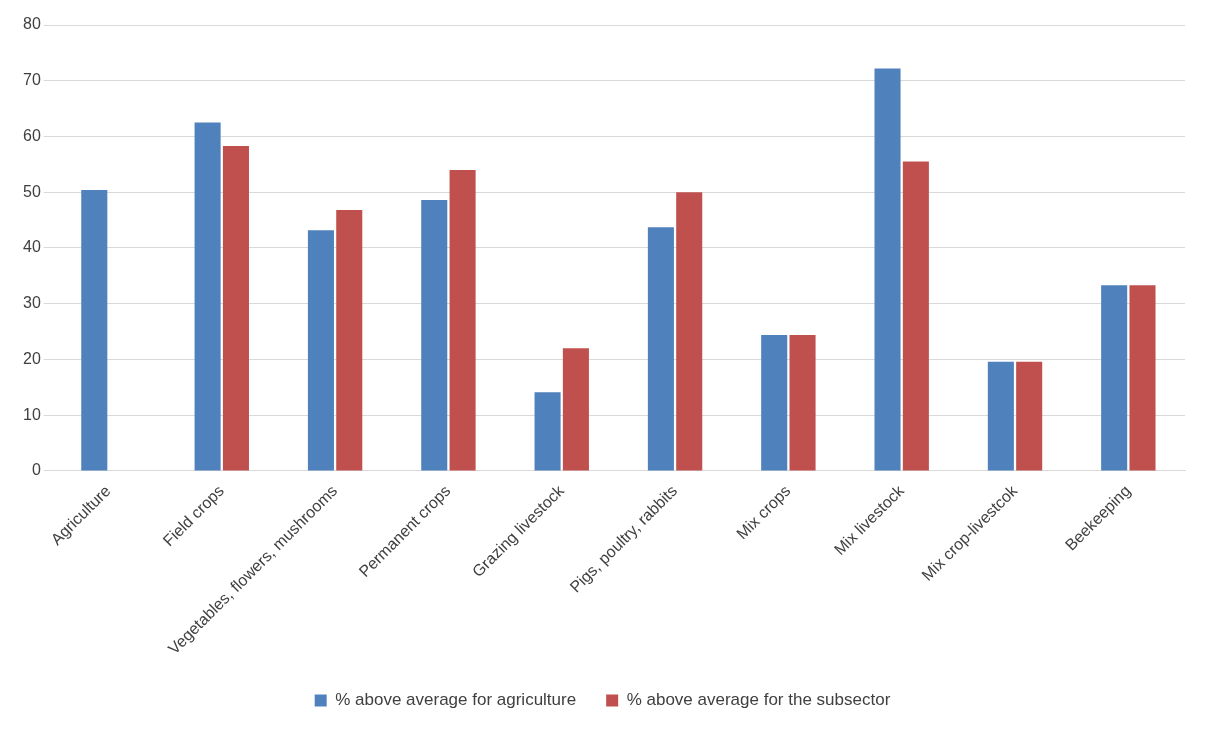  Describe the element at coordinates (32, 80) in the screenshot. I see `y-tick-label: 70` at that location.